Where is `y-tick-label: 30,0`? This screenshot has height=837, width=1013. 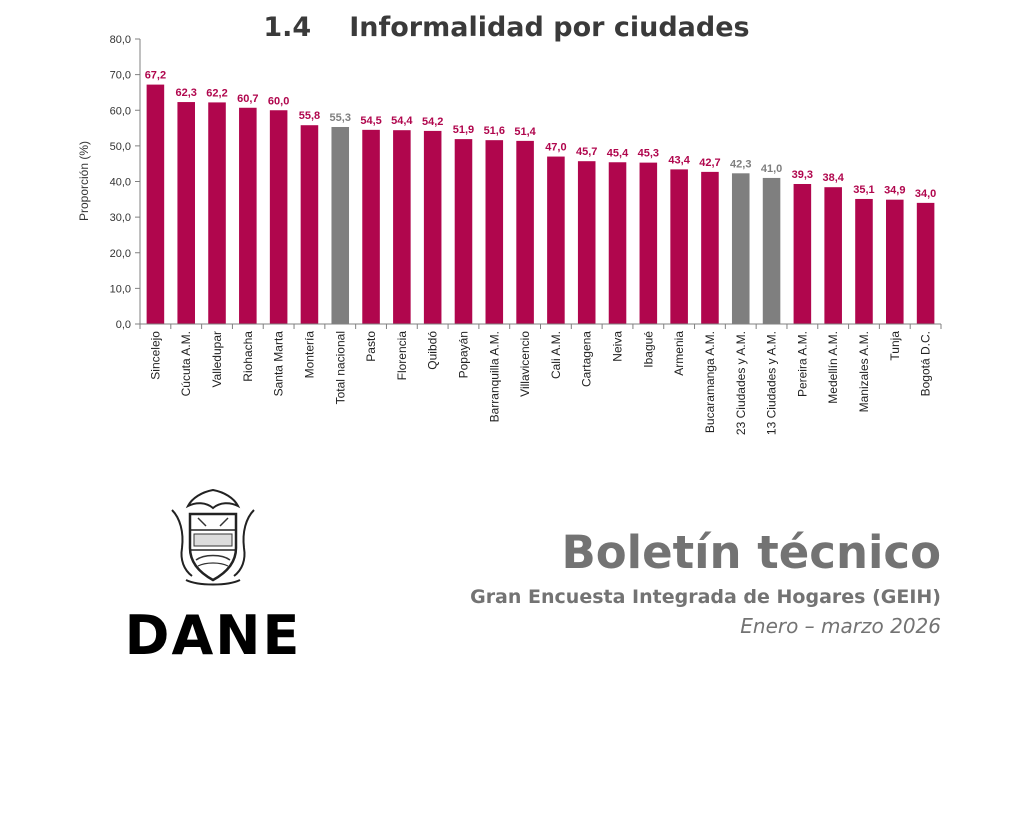
y-tick-label: 30,0 is located at coordinates (120, 218).